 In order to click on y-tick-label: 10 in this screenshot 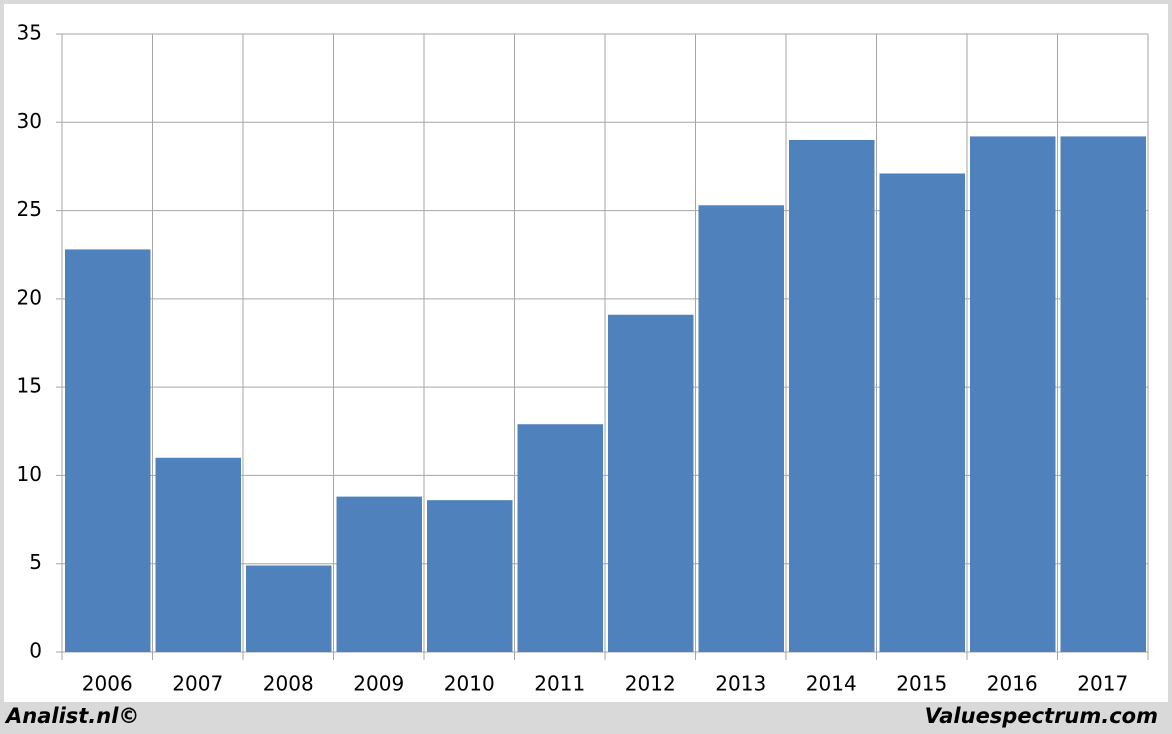, I will do `click(29, 474)`.